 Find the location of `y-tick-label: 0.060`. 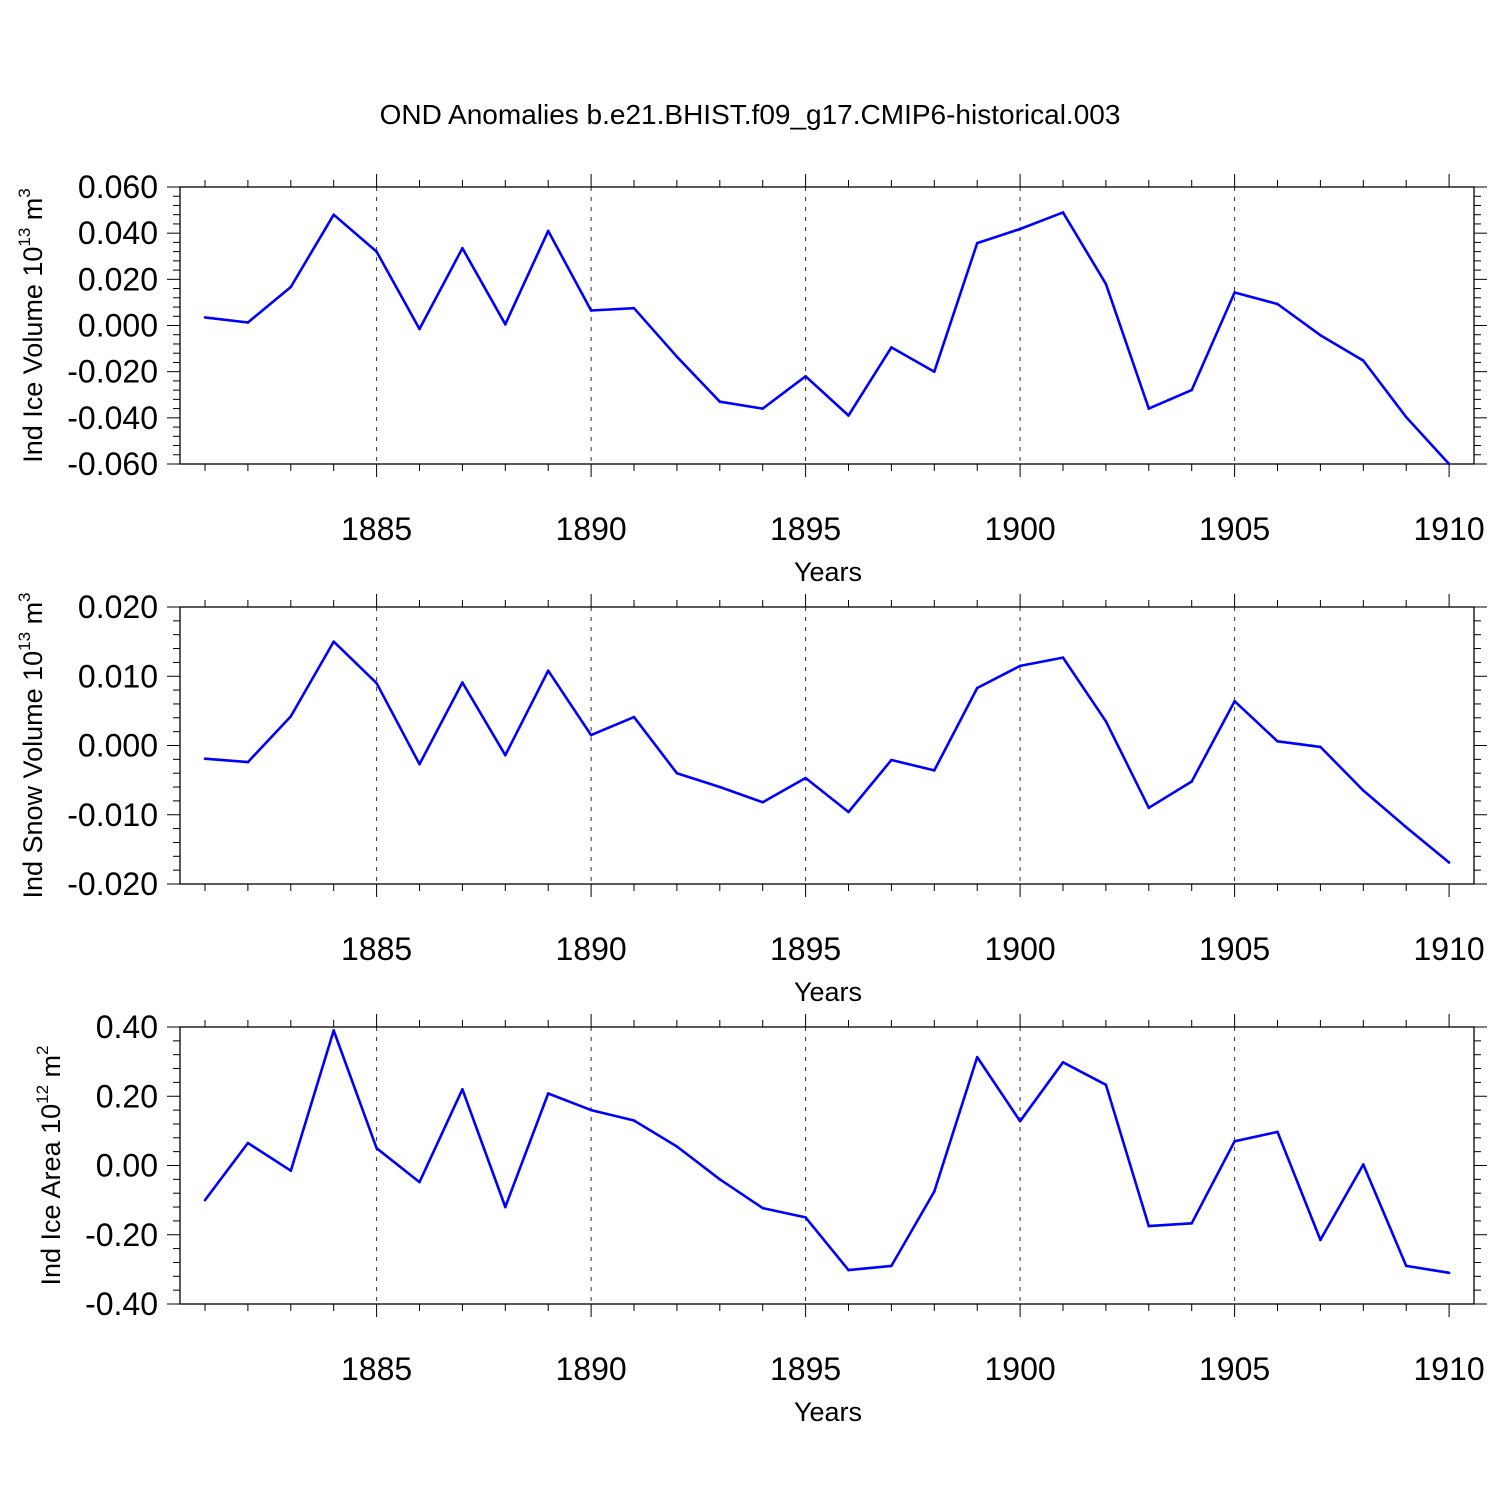

y-tick-label: 0.060 is located at coordinates (118, 187).